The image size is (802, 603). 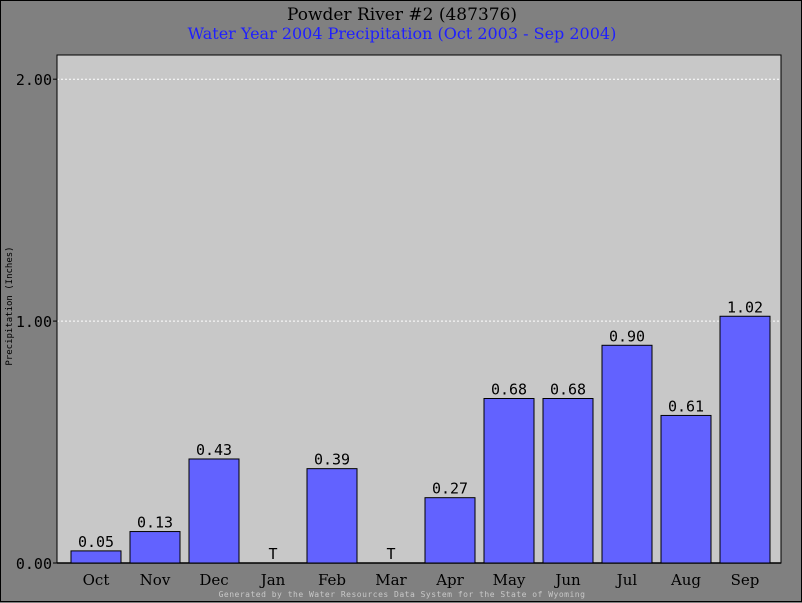 What do you see at coordinates (685, 580) in the screenshot?
I see `x-tick-label-aug: Aug` at bounding box center [685, 580].